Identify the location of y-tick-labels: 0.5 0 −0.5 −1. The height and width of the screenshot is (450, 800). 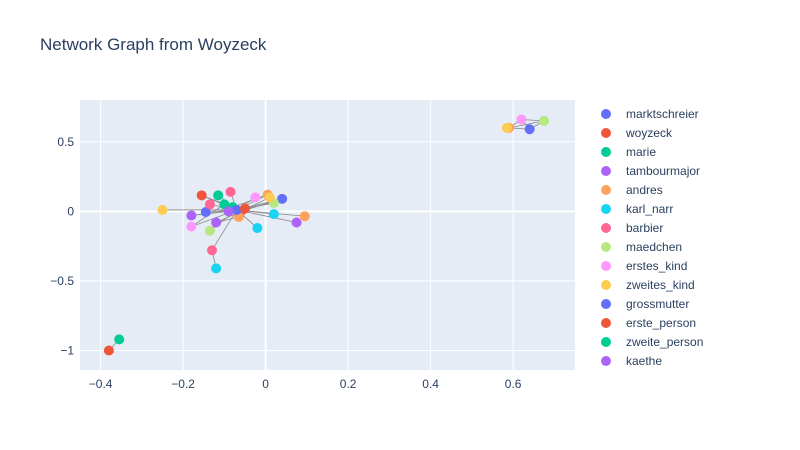
(62, 246).